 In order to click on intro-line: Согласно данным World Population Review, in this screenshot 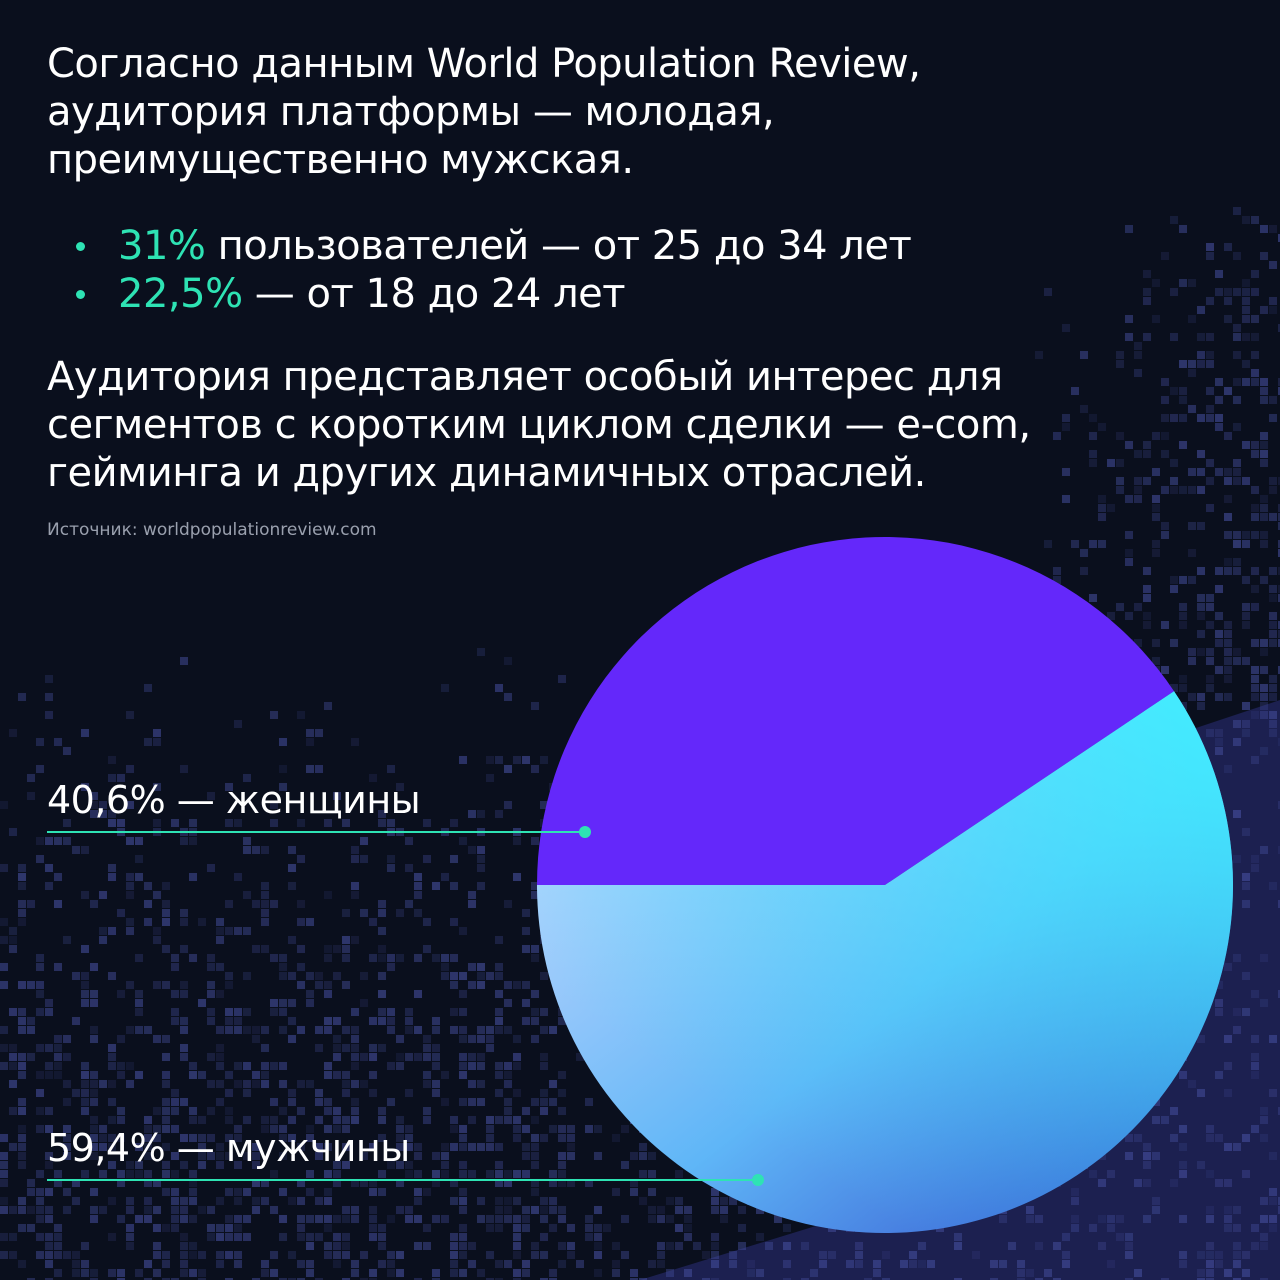, I will do `click(484, 64)`.